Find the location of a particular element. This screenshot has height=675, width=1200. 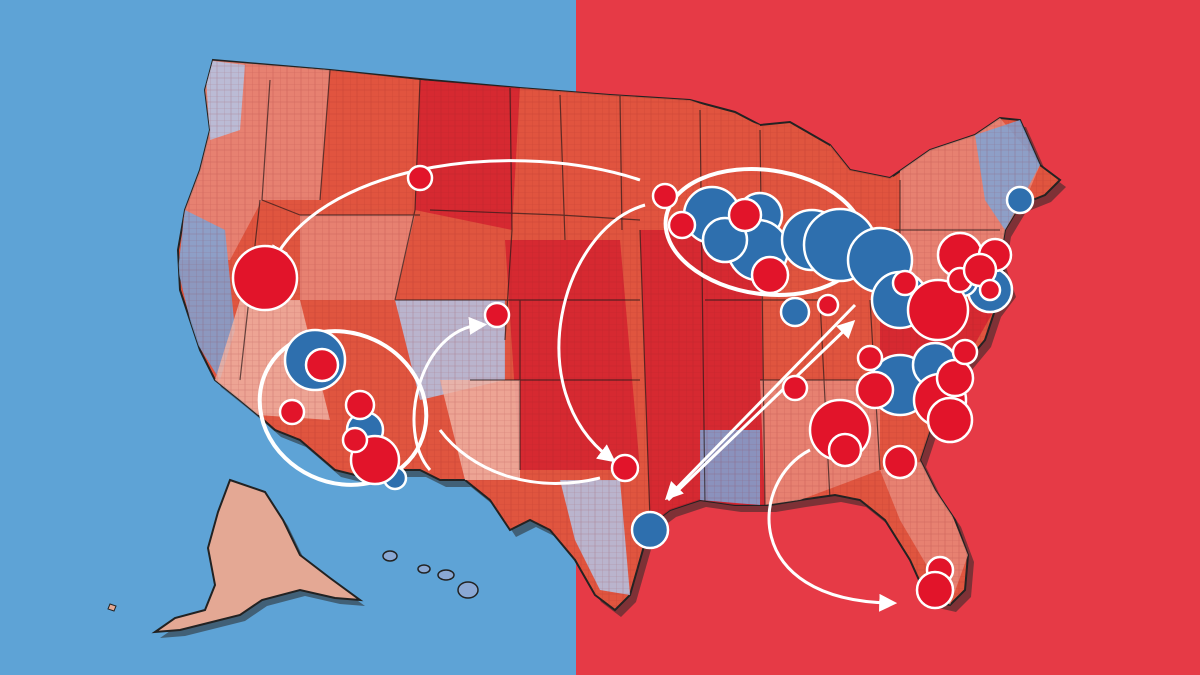

arrow-houston-to-atlanta is located at coordinates (761, 411).